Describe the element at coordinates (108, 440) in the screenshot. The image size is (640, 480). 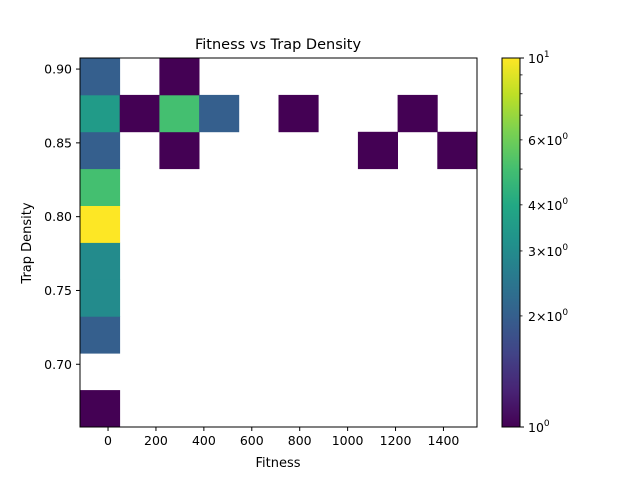
I see `x-tick-label: 0` at that location.